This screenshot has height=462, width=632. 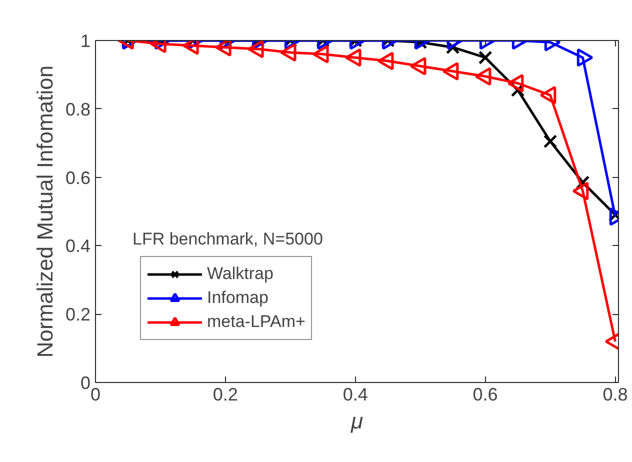 What do you see at coordinates (78, 109) in the screenshot?
I see `y-tick-label: 0.8` at bounding box center [78, 109].